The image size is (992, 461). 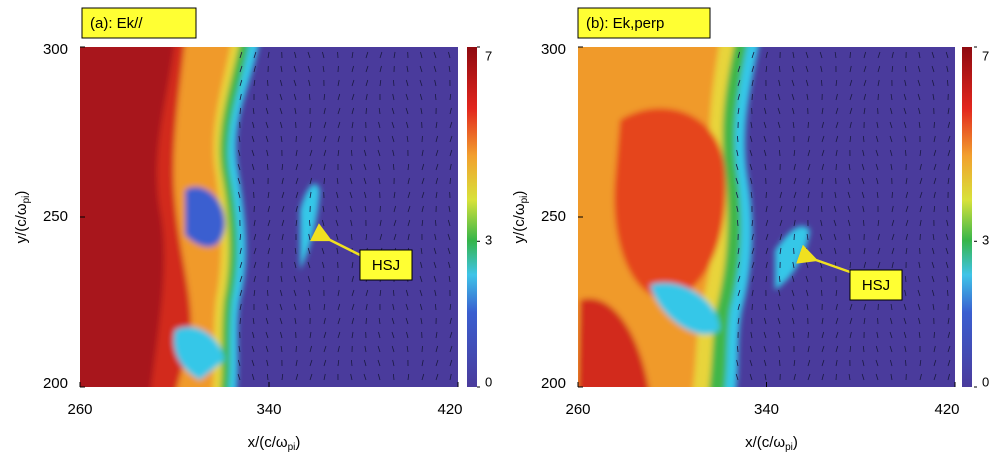 I want to click on label-sub: pi, so click(x=26, y=200).